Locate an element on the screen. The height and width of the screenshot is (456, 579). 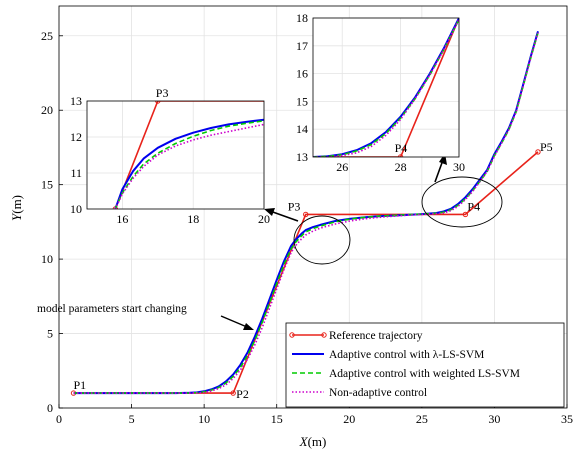
inset-p3-point-label: P3 is located at coordinates (162, 93).